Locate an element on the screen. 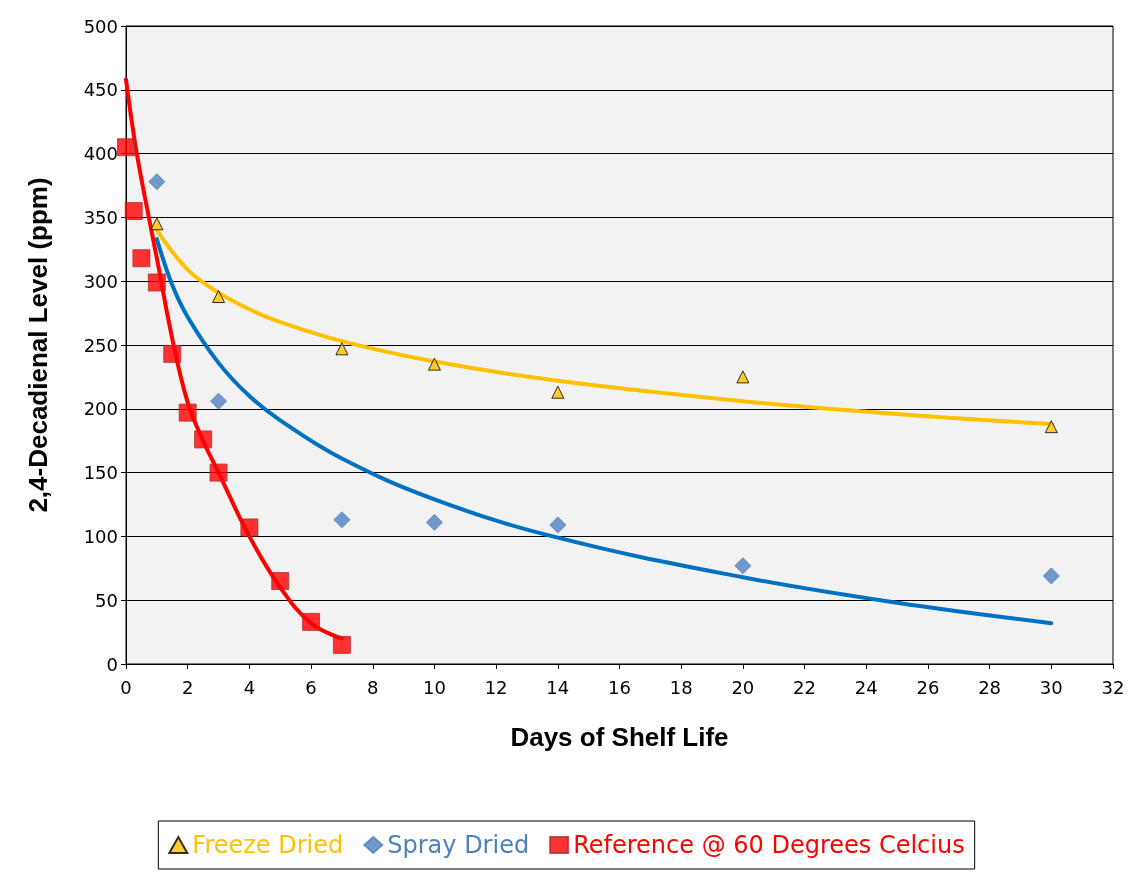 The image size is (1133, 877). y-tick-label: 350 is located at coordinates (100, 217).